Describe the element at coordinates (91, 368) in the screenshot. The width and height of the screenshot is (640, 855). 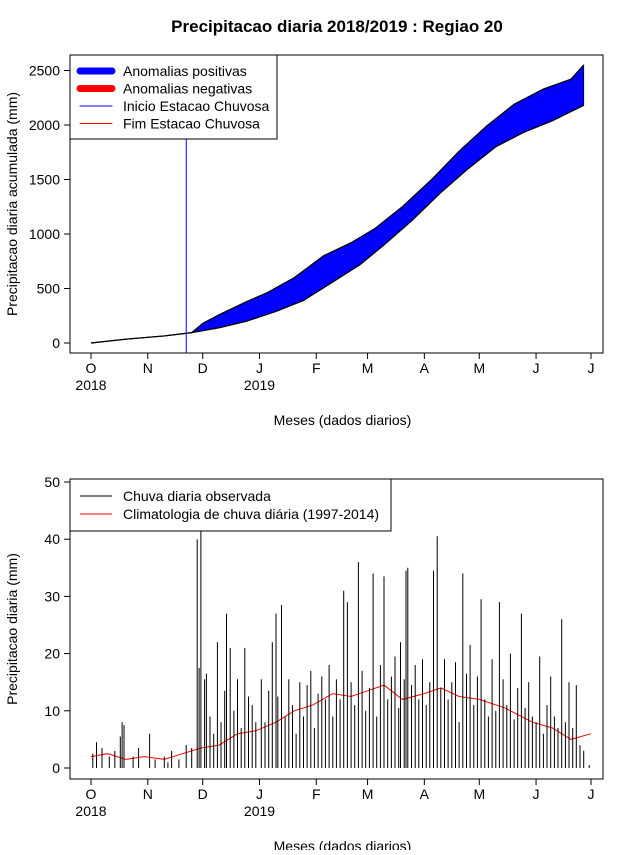
I see `top-x-tick-label: O` at that location.